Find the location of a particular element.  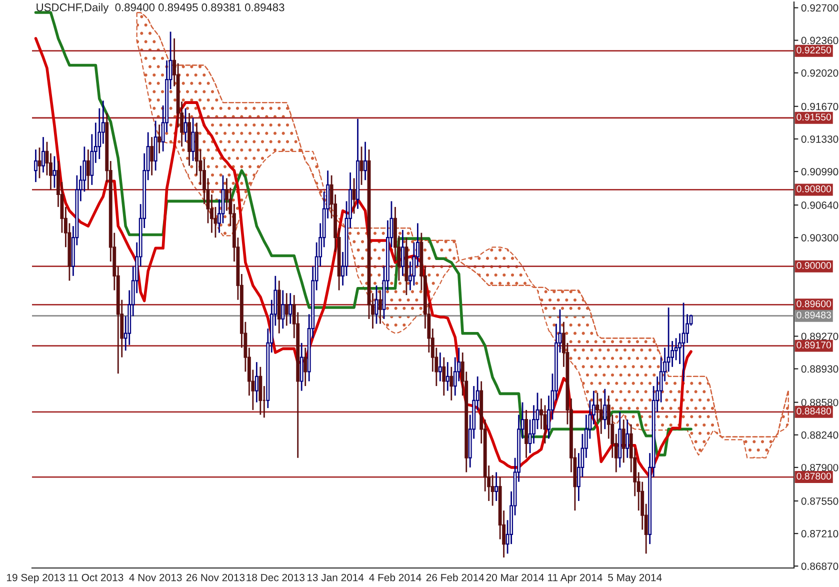

y-tick-label: 0.91330 is located at coordinates (819, 139).